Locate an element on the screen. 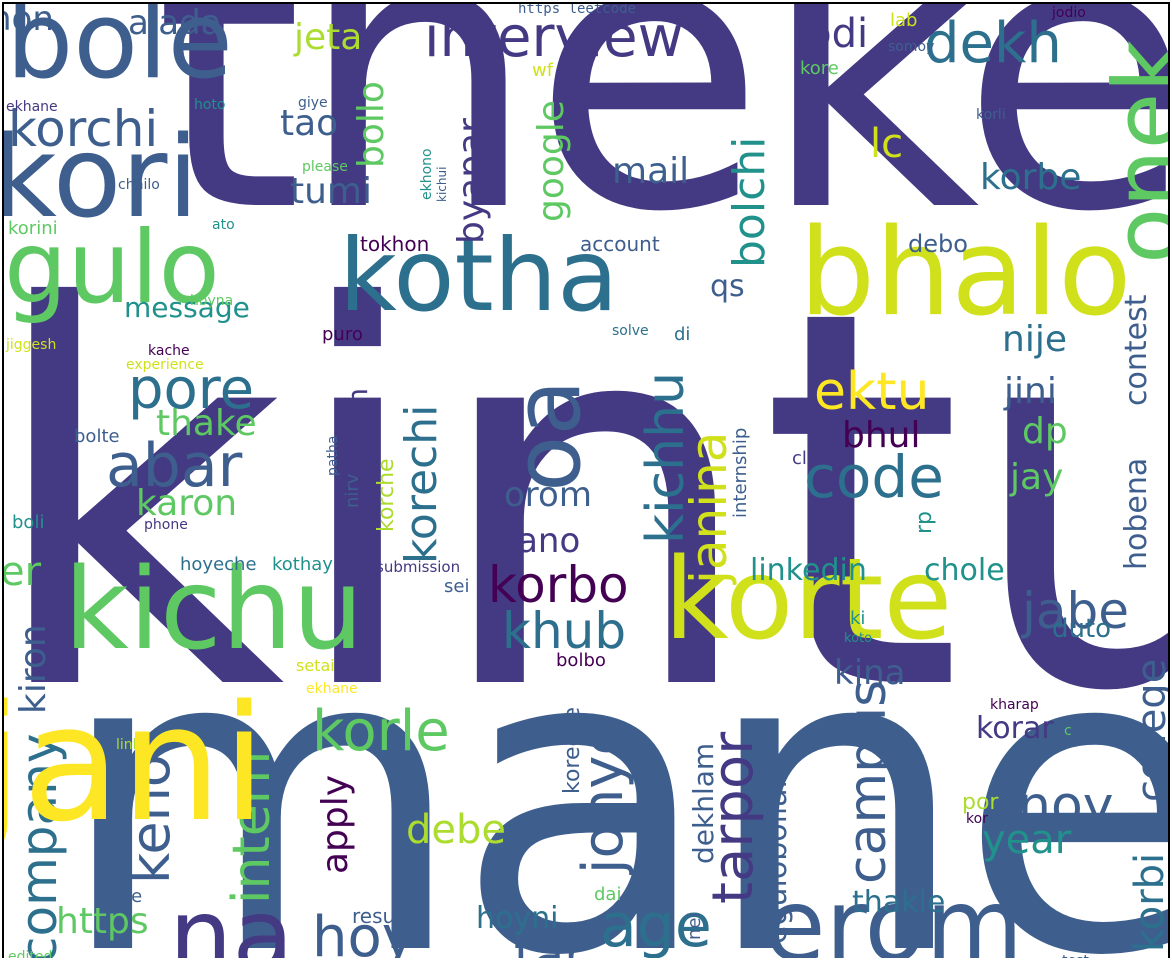 This screenshot has height=962, width=1172. word-tokhon: tokhon is located at coordinates (395, 244).